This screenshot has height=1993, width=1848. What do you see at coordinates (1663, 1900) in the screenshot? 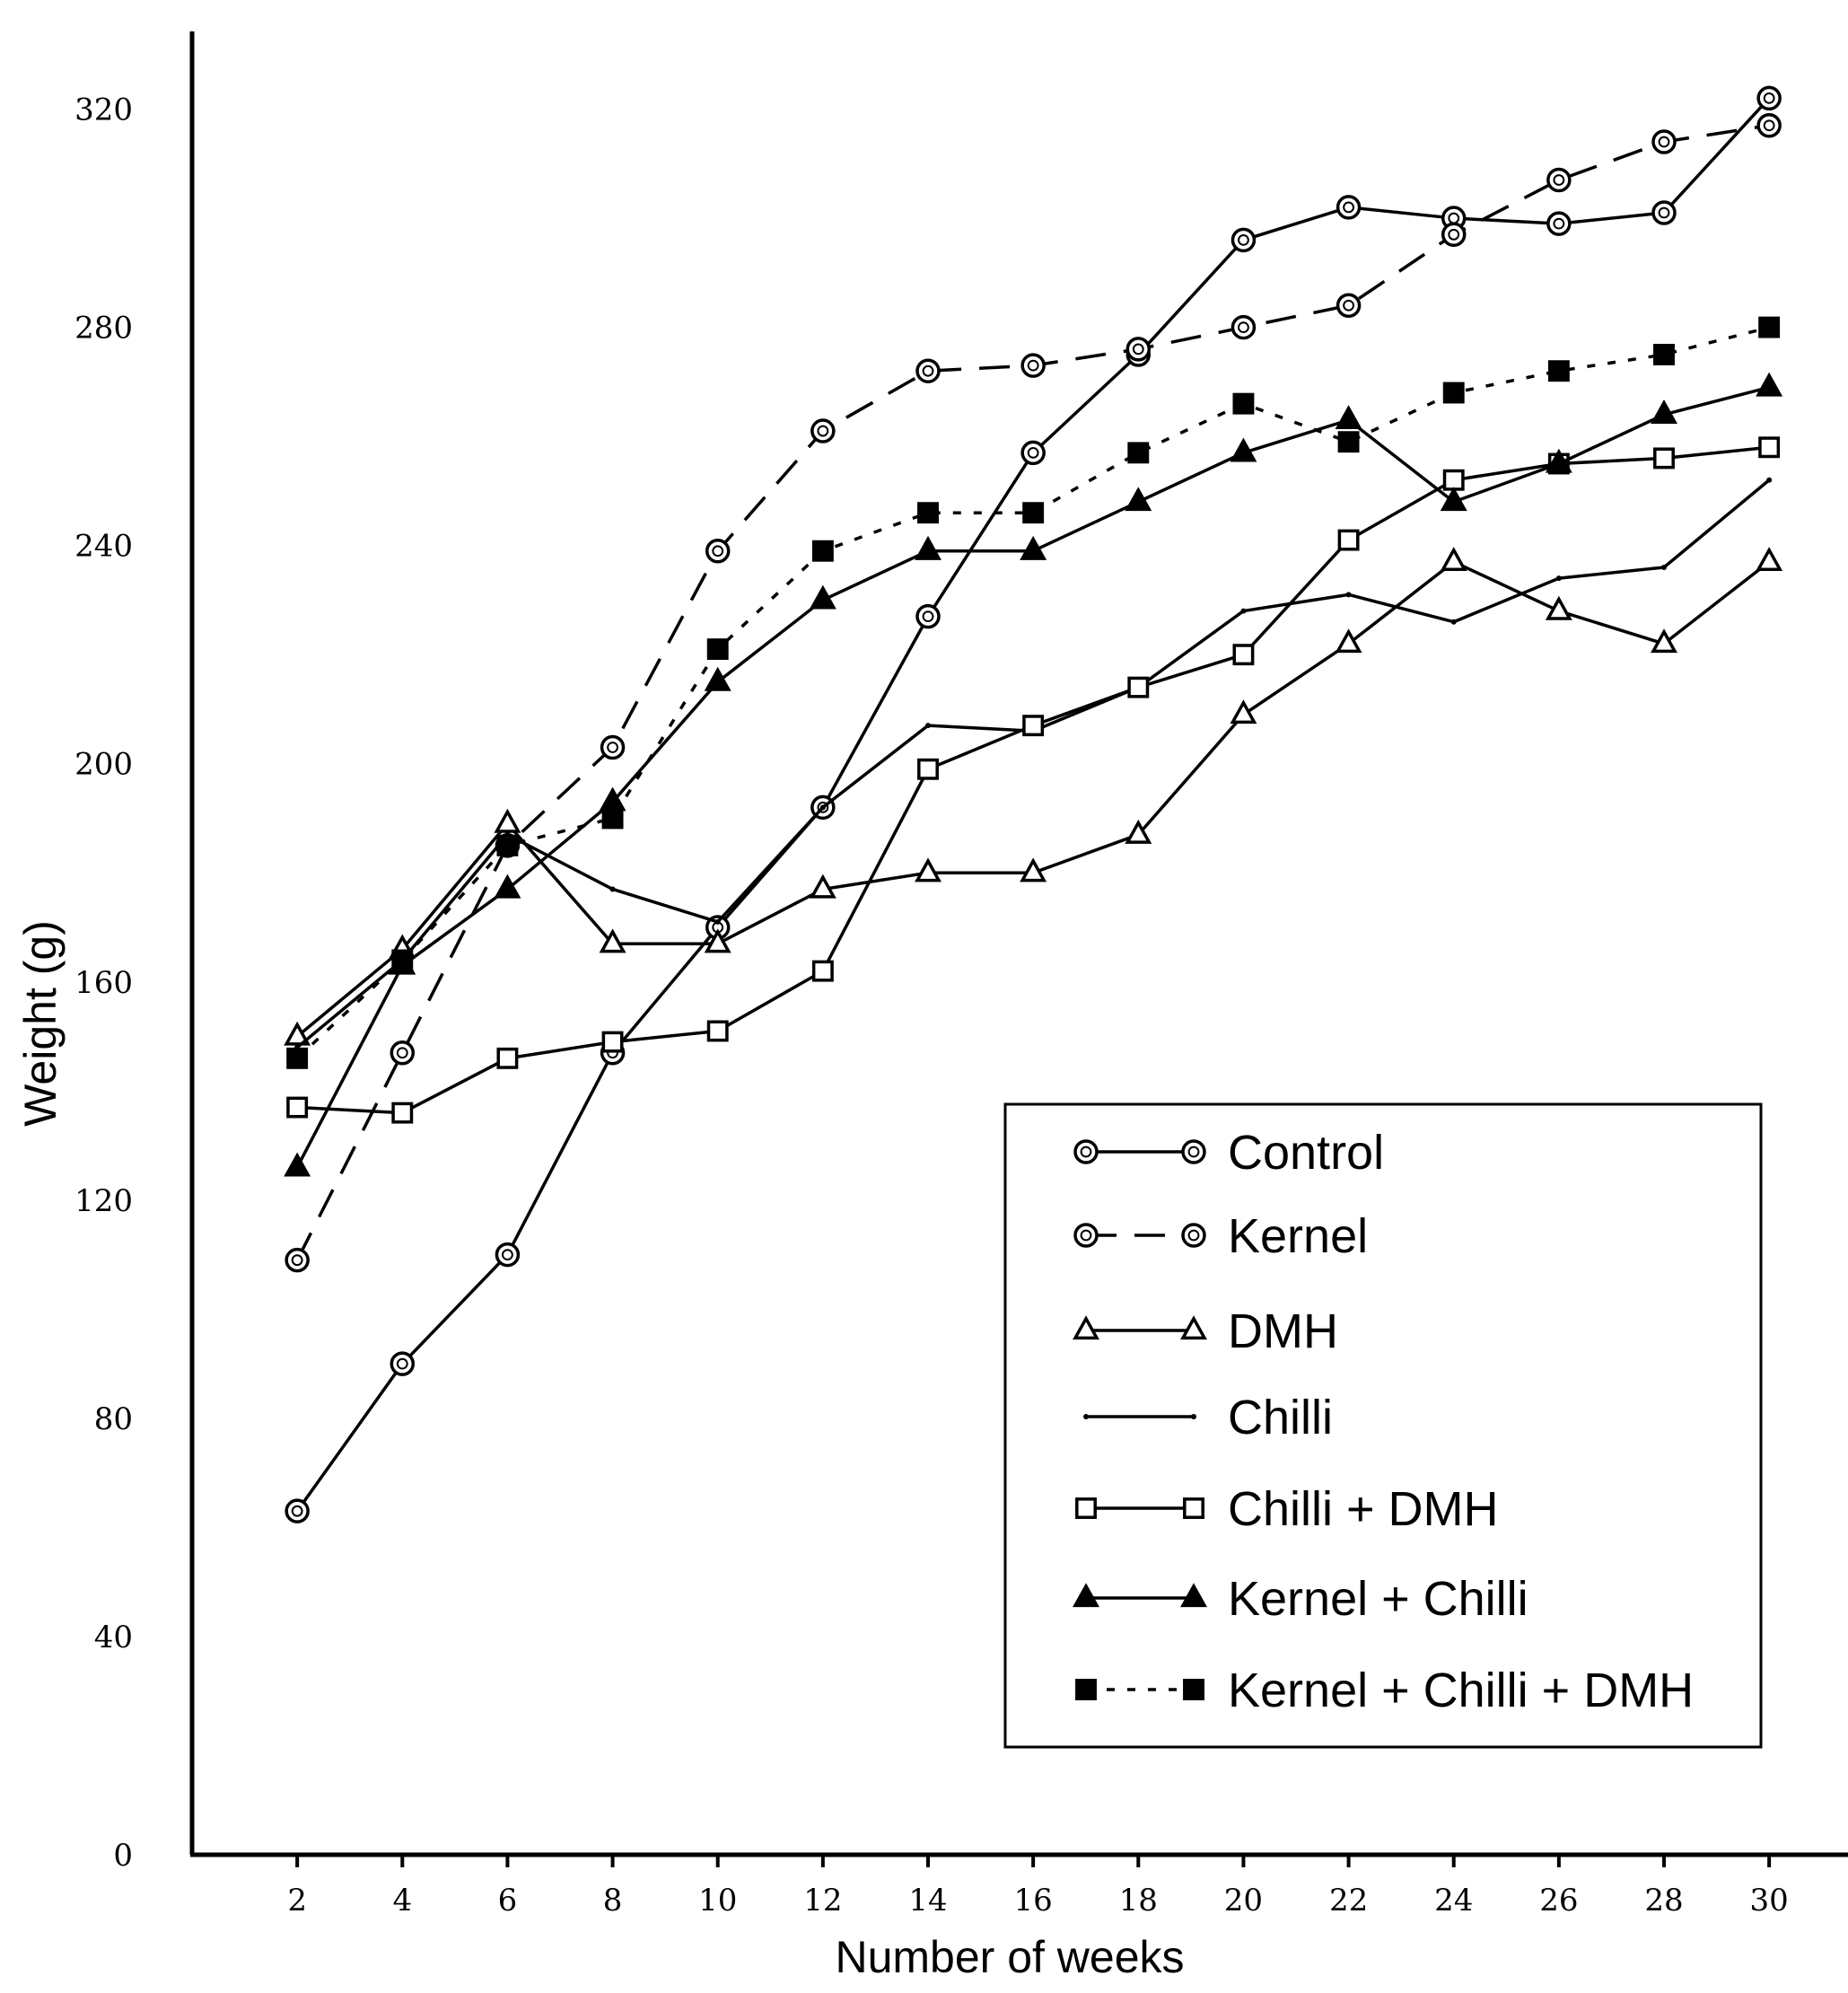
I see `x-tick-label: 28` at bounding box center [1663, 1900].